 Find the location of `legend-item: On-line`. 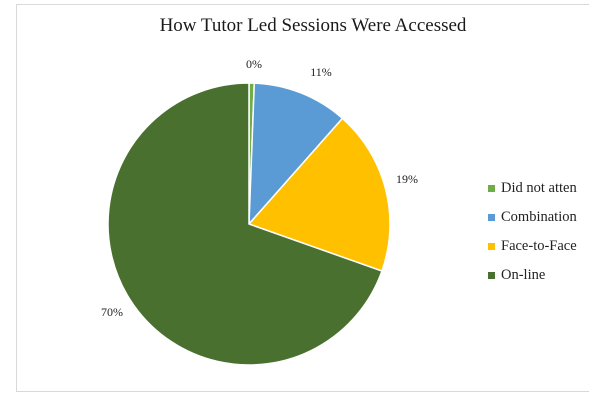

legend-item: On-line is located at coordinates (538, 275).